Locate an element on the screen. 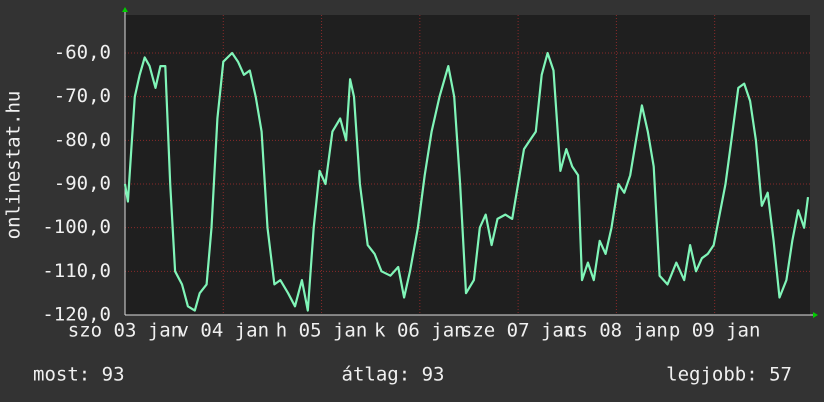  y-tick-label: -110,0 is located at coordinates (76, 271).